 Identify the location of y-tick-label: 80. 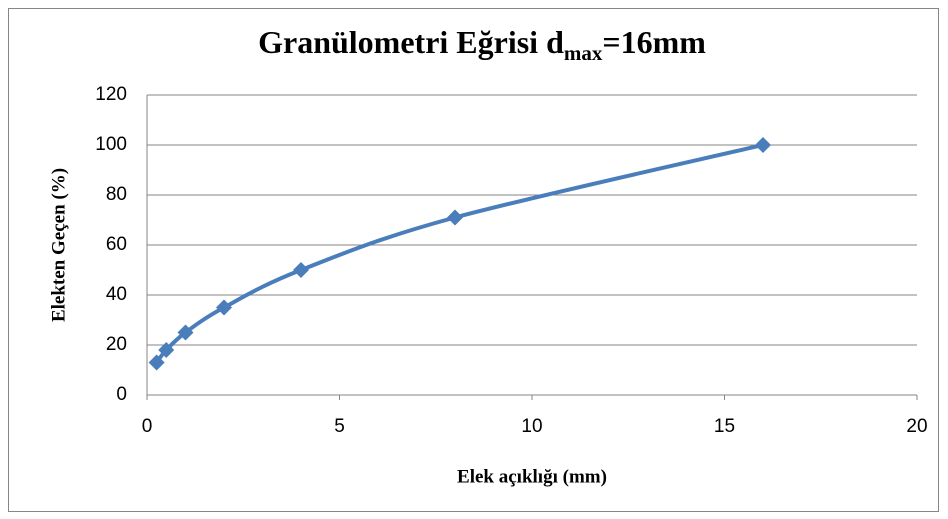
(116, 194).